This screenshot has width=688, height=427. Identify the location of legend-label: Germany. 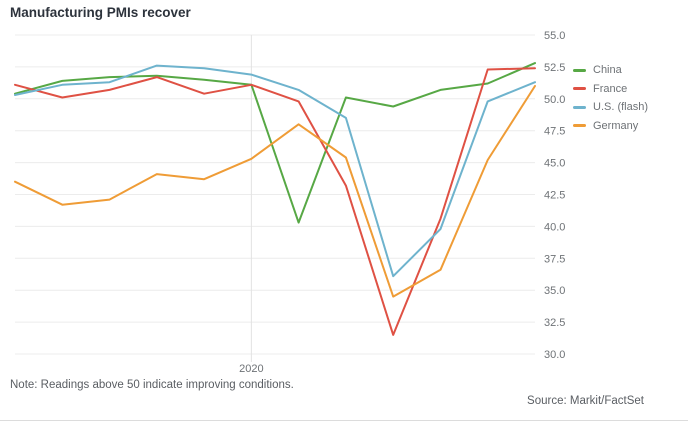
(616, 125).